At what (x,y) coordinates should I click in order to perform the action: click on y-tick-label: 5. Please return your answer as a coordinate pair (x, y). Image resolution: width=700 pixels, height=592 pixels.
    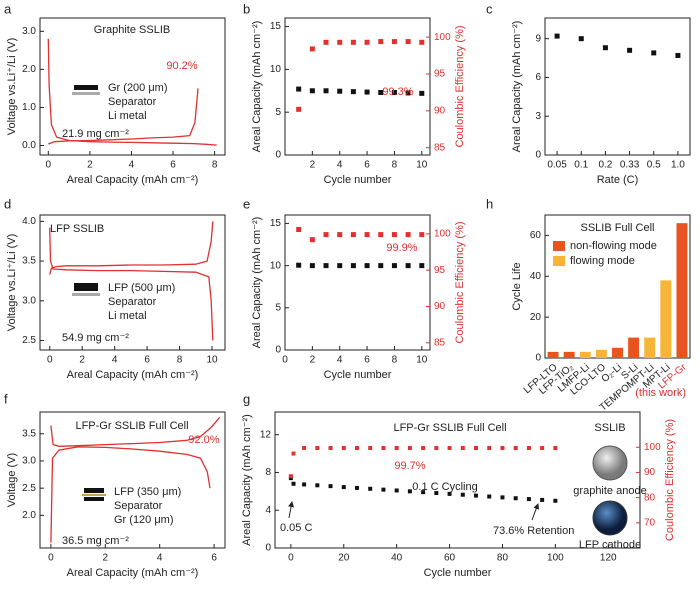
    Looking at the image, I should click on (278, 112).